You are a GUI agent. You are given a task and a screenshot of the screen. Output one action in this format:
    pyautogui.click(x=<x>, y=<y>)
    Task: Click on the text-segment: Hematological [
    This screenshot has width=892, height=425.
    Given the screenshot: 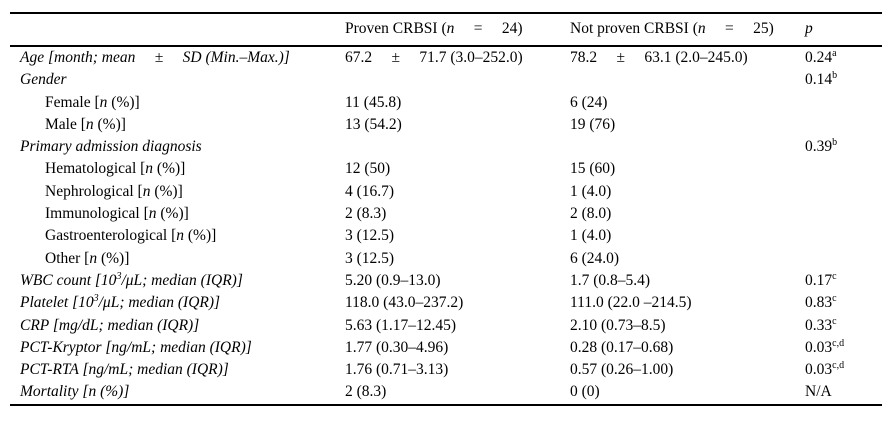 What is the action you would take?
    pyautogui.click(x=95, y=169)
    